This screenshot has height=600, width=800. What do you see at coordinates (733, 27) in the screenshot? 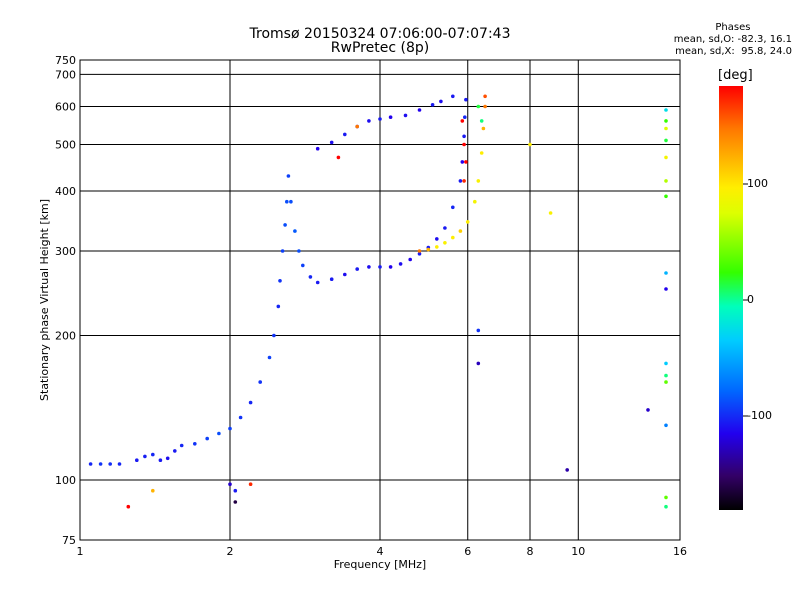
I see `phase-stats-heading: Phases` at bounding box center [733, 27].